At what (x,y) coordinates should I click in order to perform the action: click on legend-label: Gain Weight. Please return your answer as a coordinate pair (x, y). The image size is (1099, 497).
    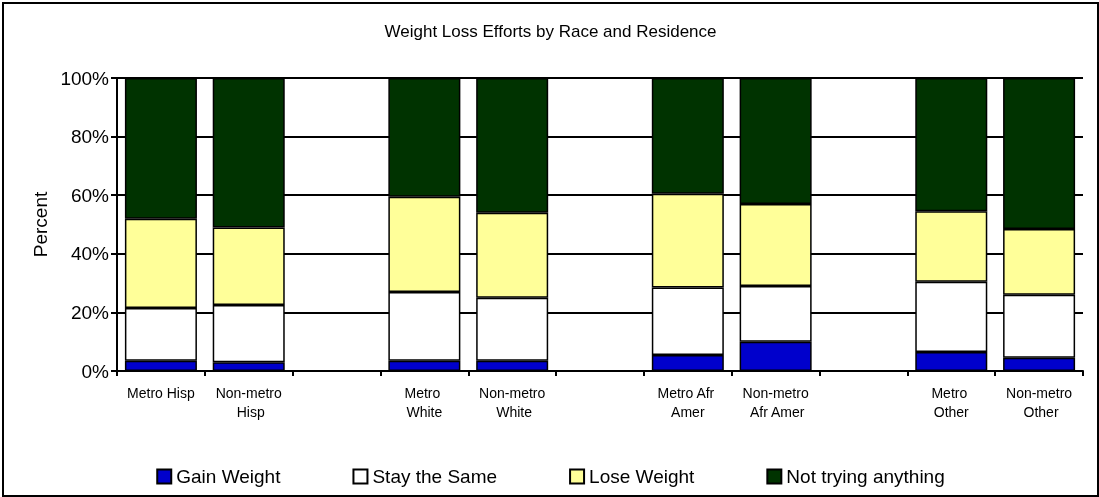
    Looking at the image, I should click on (229, 476).